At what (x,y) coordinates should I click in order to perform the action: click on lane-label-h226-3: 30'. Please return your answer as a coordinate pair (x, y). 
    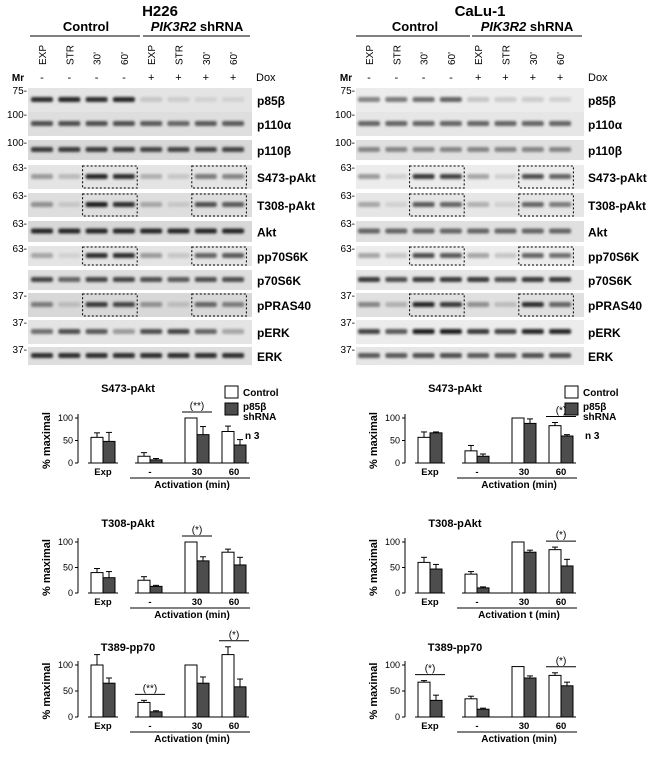
    Looking at the image, I should click on (98, 58).